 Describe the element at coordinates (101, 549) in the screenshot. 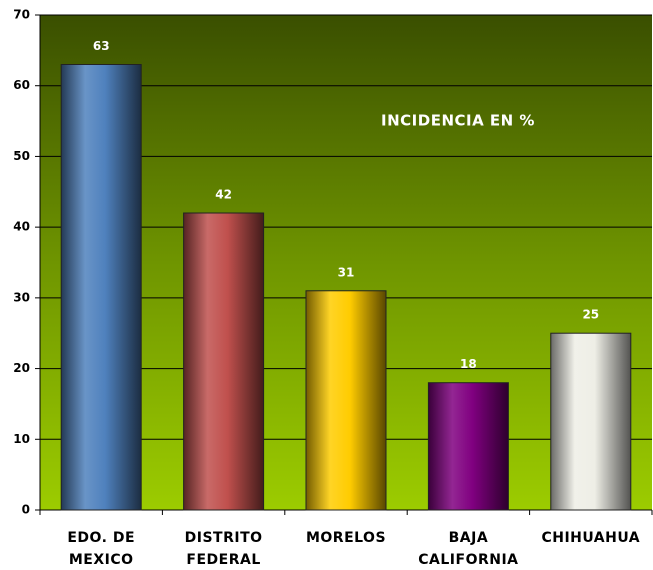

I see `x-tick-label: EDO. DE MEXICO` at that location.